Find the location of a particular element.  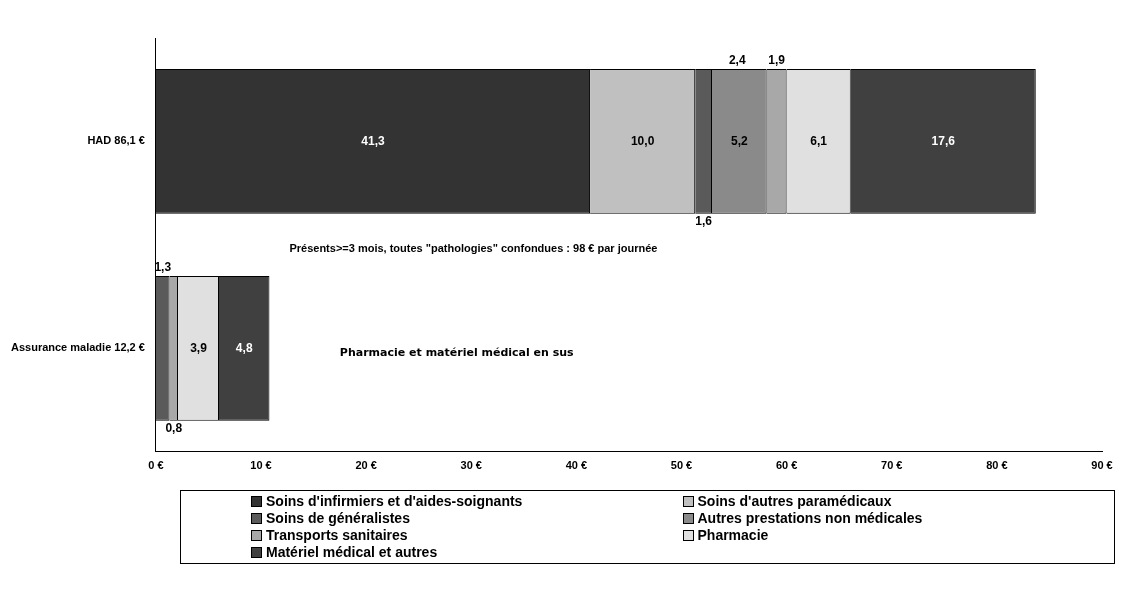

annotation: 2,4 is located at coordinates (737, 60).